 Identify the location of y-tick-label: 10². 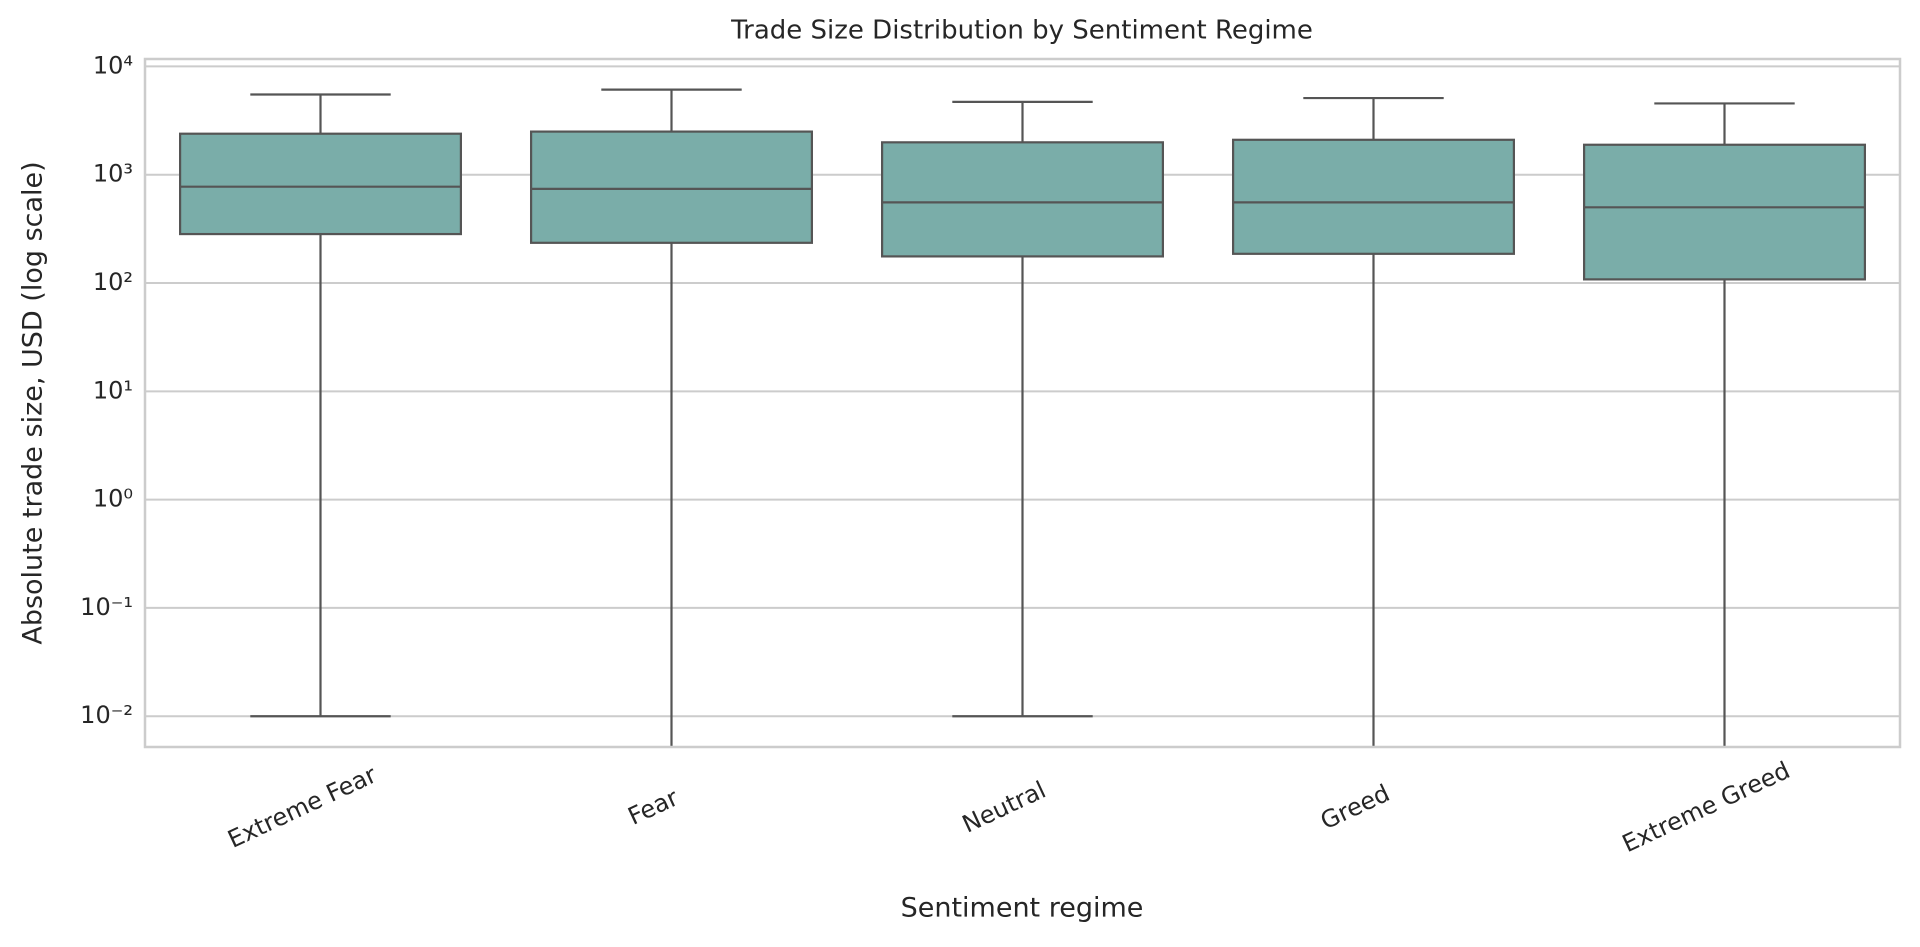
(113, 282).